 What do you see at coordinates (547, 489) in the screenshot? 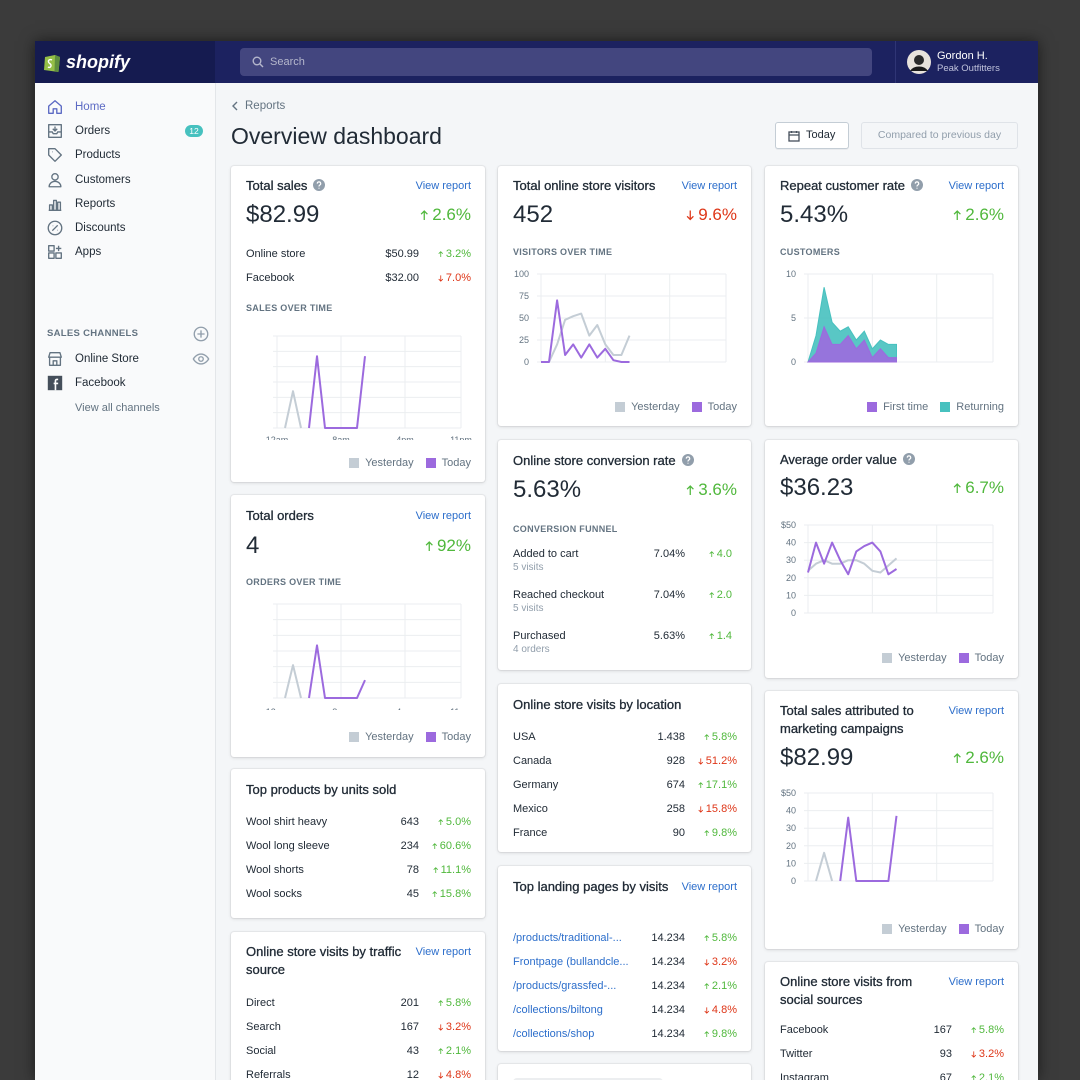
I see `metric-value: 5.63%` at bounding box center [547, 489].